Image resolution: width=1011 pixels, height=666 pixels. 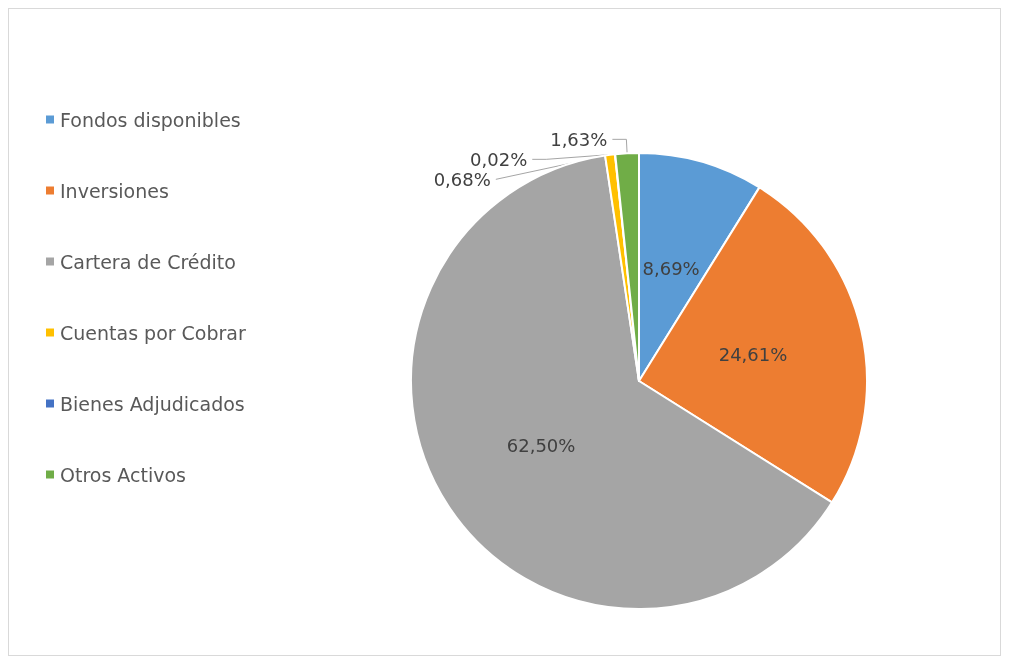 I want to click on data-label: 8,69%, so click(x=671, y=268).